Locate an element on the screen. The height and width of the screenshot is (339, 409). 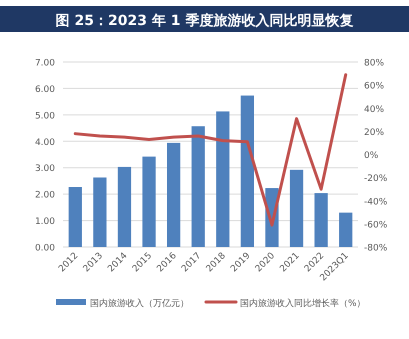
y-tick-label: 7.00 is located at coordinates (45, 63).